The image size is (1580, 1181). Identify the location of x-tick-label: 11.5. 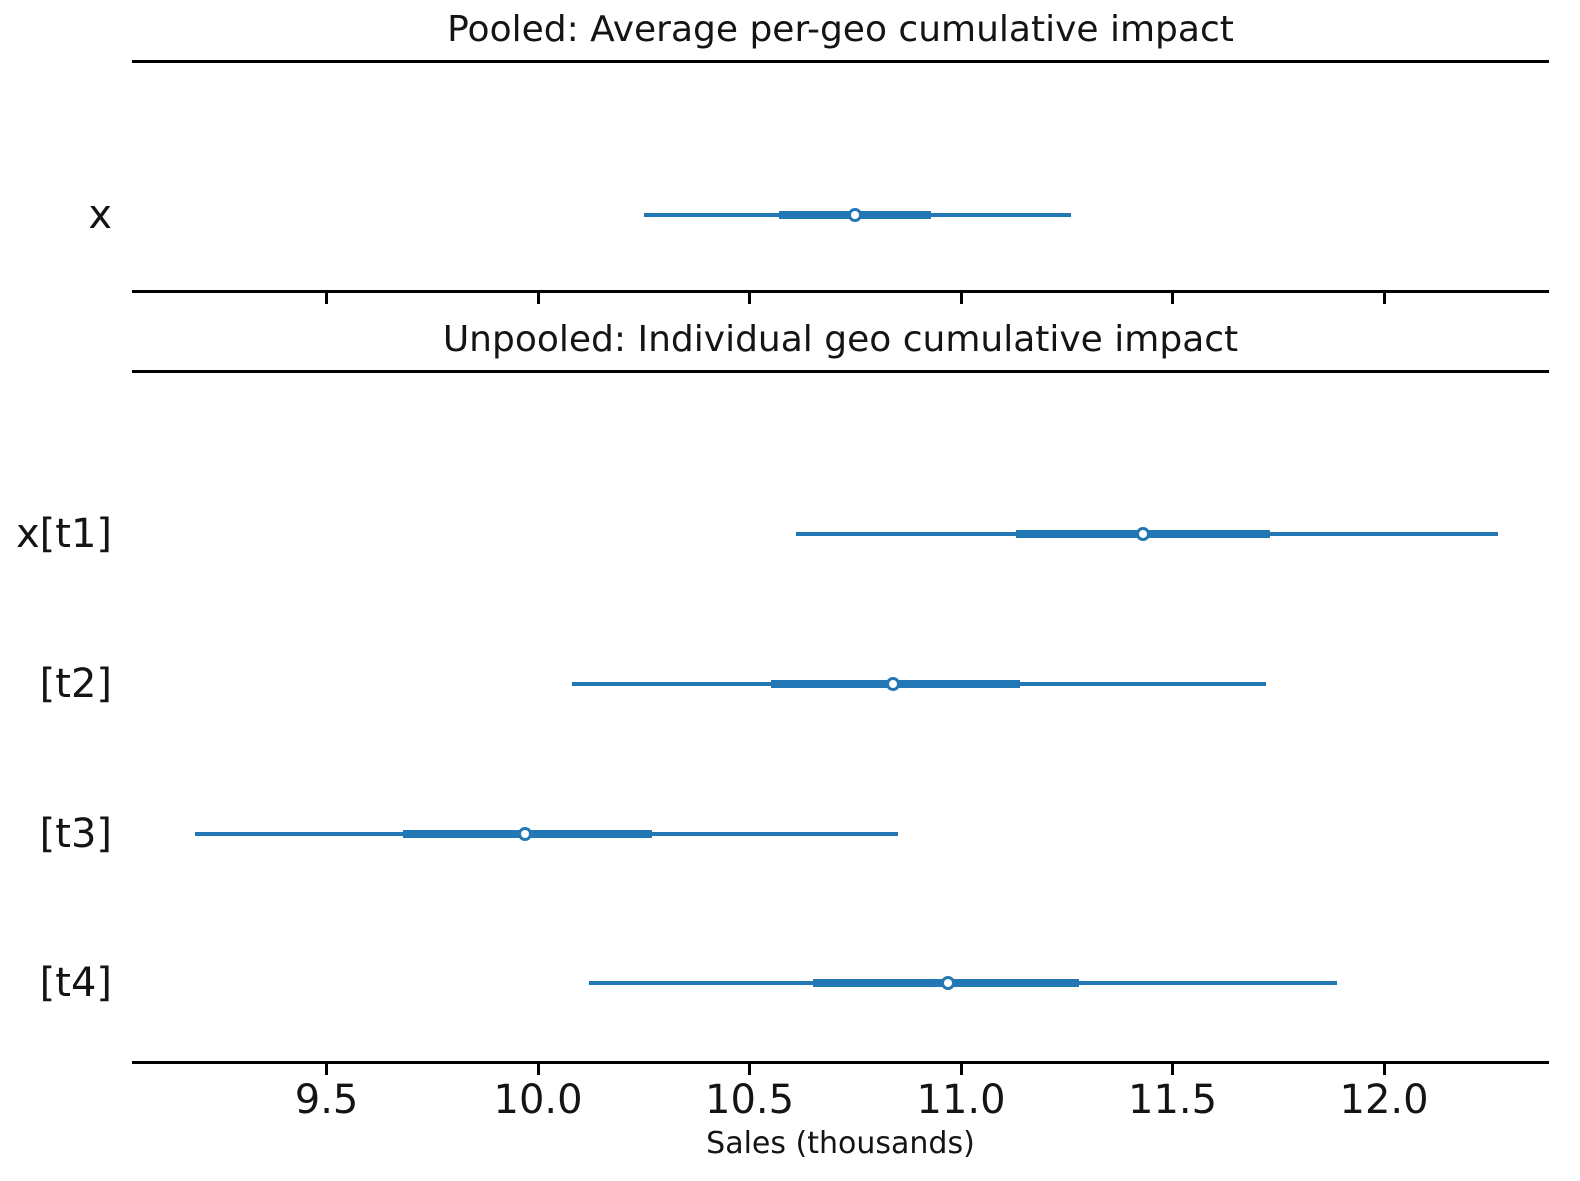
(1173, 1100).